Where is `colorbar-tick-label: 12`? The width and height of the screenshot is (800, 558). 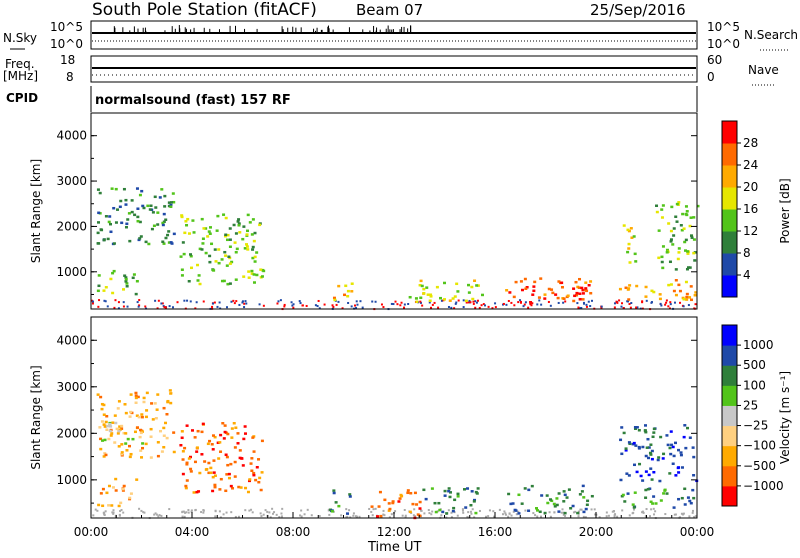 colorbar-tick-label: 12 is located at coordinates (750, 231).